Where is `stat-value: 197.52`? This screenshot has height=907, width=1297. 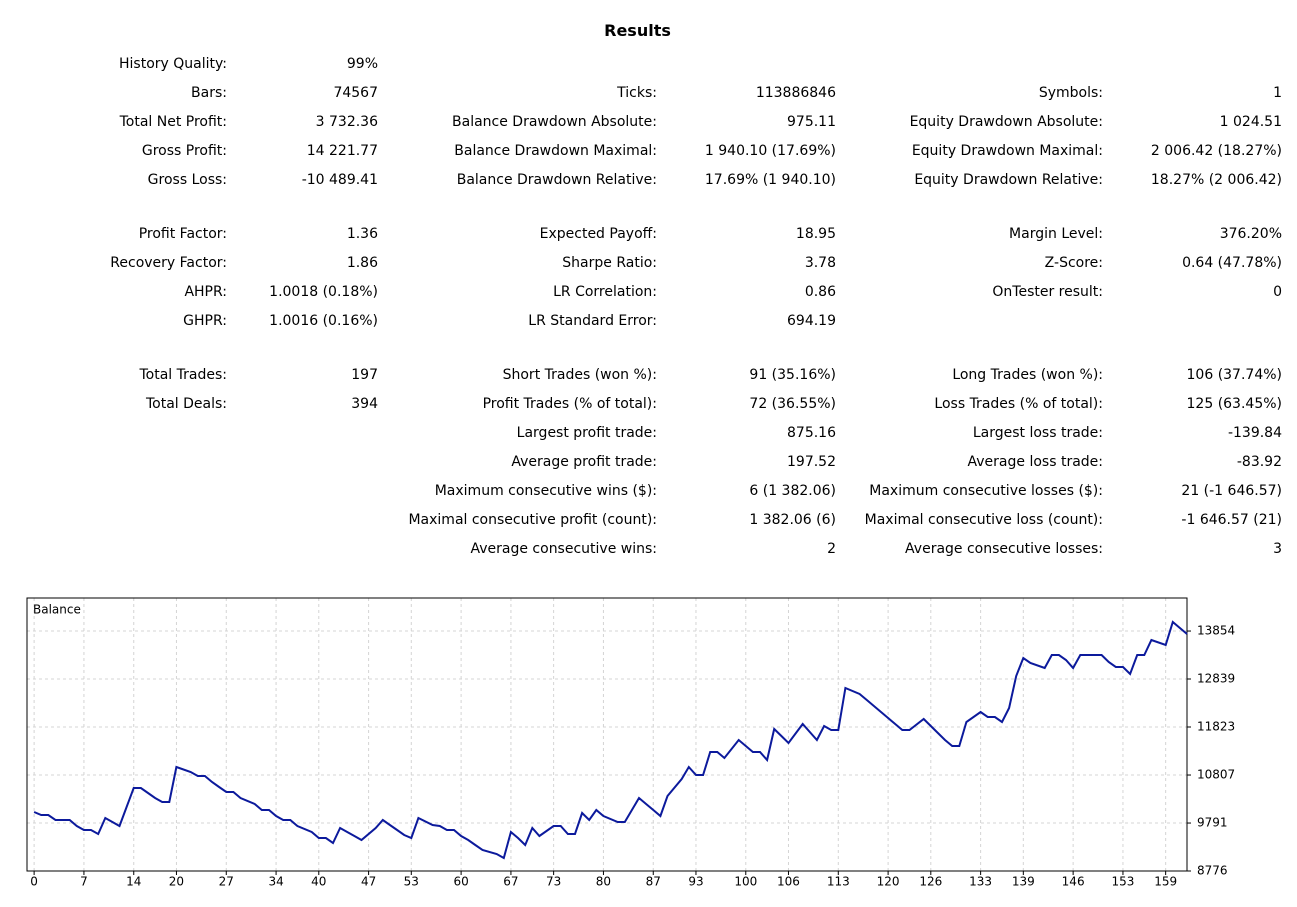
stat-value: 197.52 is located at coordinates (811, 462).